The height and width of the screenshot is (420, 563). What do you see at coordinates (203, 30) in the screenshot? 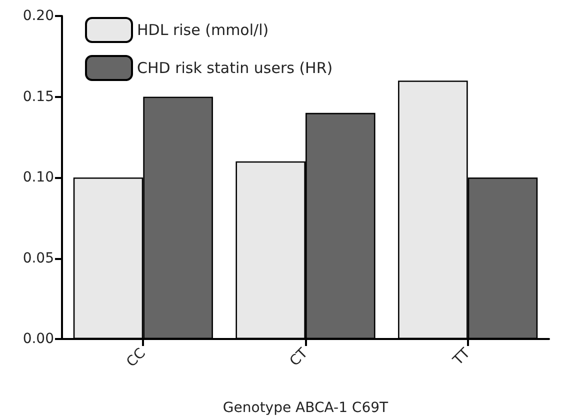
I see `legend-label: HDL rise (mmol/l)` at bounding box center [203, 30].